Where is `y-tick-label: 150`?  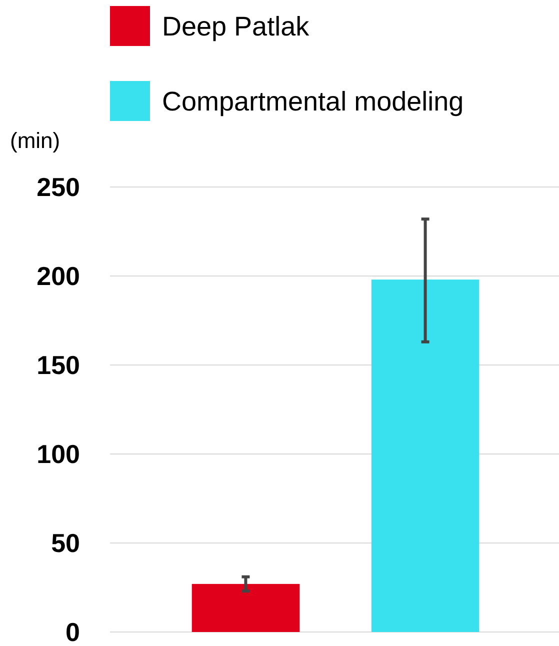 y-tick-label: 150 is located at coordinates (58, 365).